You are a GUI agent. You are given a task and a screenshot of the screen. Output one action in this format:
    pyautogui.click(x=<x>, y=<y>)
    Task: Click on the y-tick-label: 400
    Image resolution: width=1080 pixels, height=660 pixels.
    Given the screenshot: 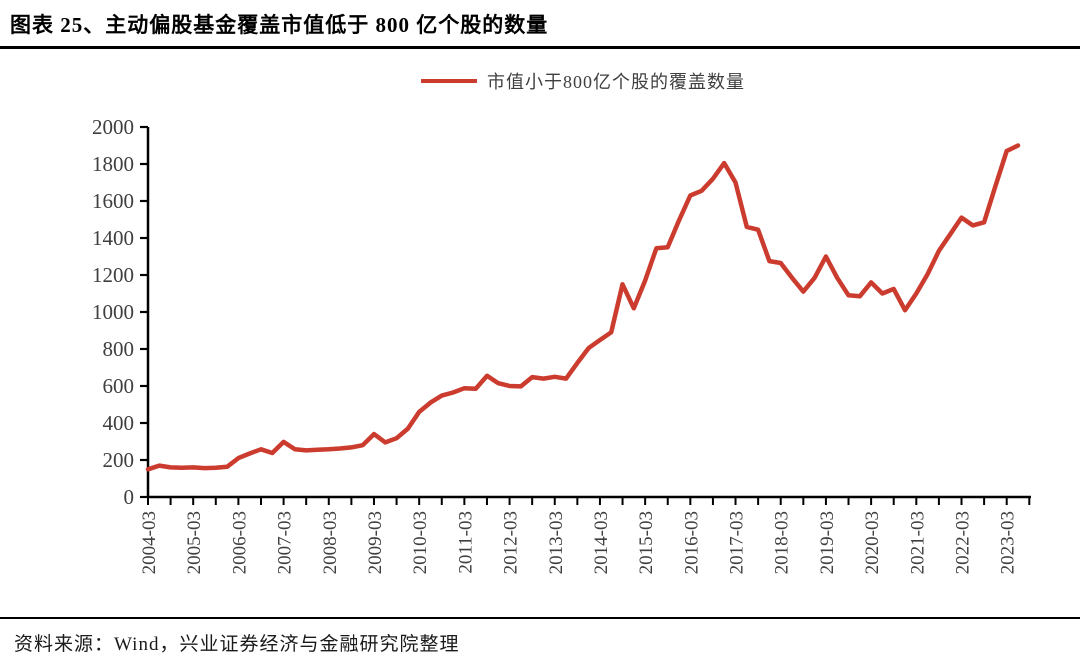 What is the action you would take?
    pyautogui.click(x=119, y=423)
    